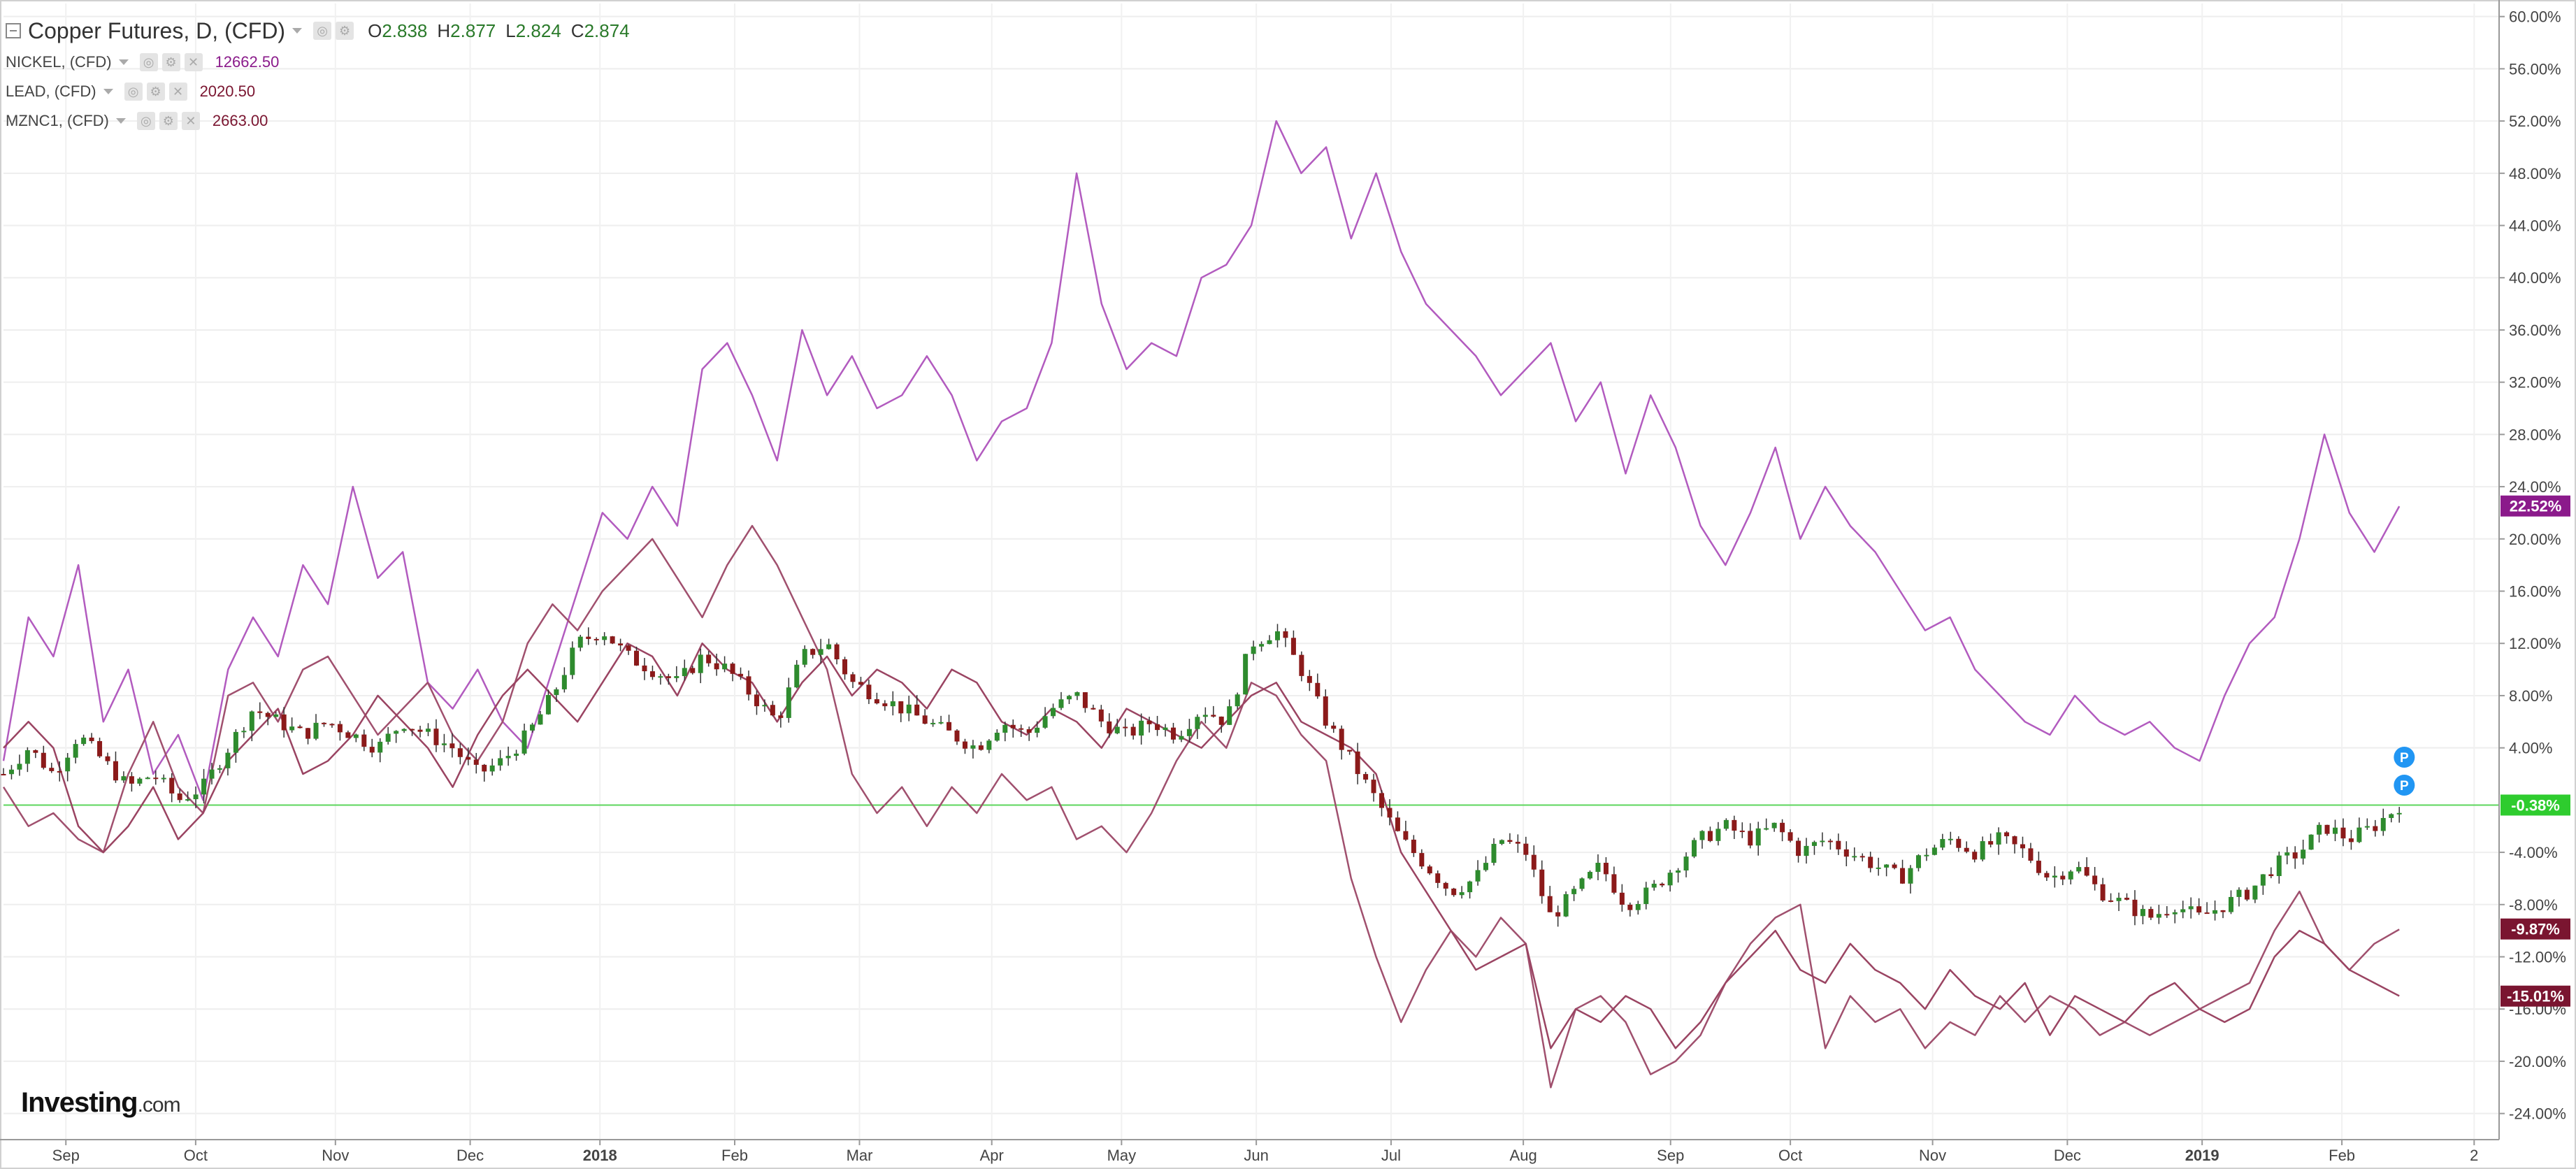 The width and height of the screenshot is (2576, 1169). What do you see at coordinates (101, 1103) in the screenshot?
I see `investing-logo: Investing.com` at bounding box center [101, 1103].